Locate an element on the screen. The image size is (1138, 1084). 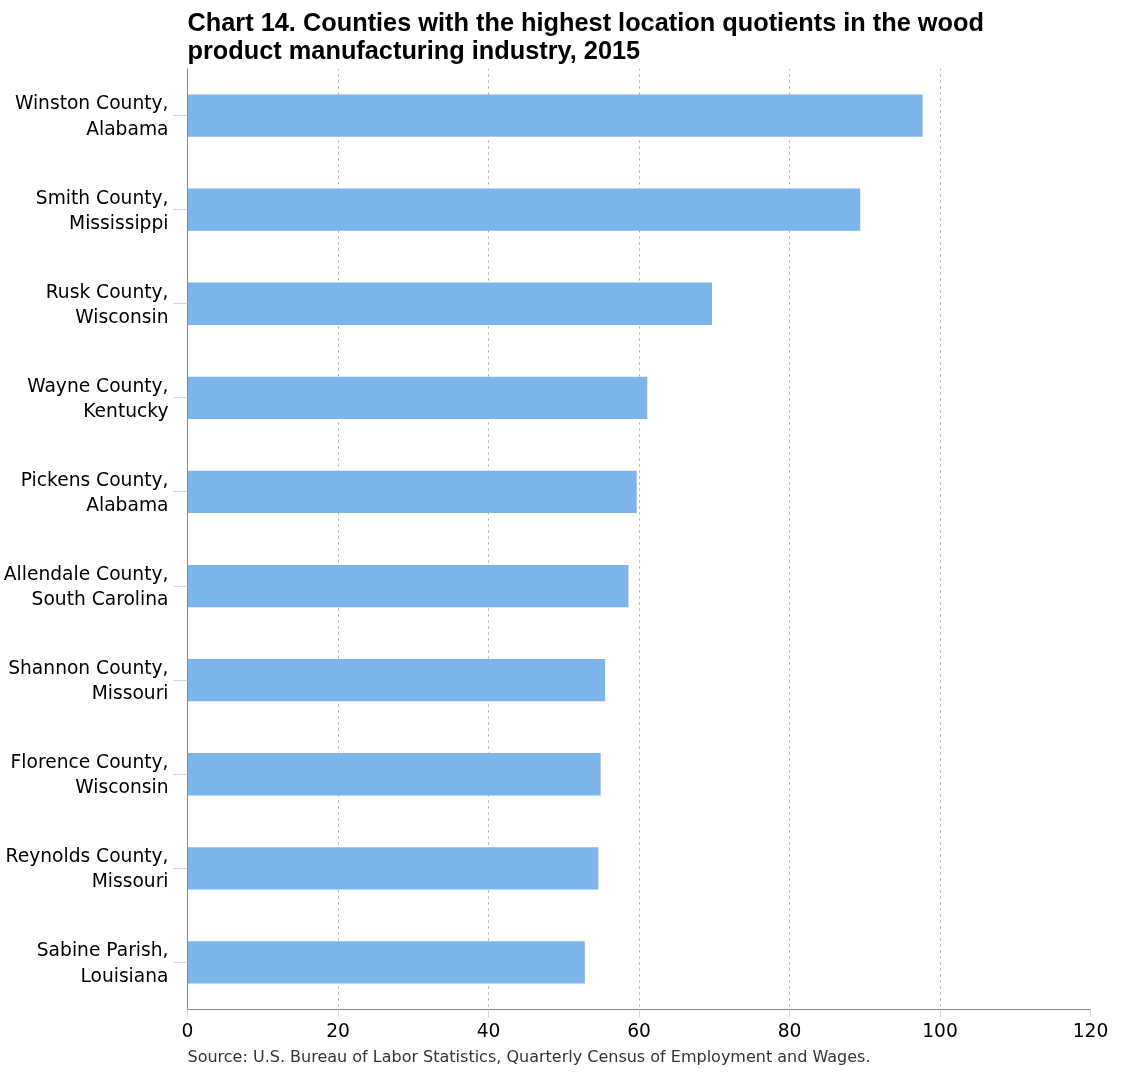
x-tick-label: 120 is located at coordinates (1090, 1030).